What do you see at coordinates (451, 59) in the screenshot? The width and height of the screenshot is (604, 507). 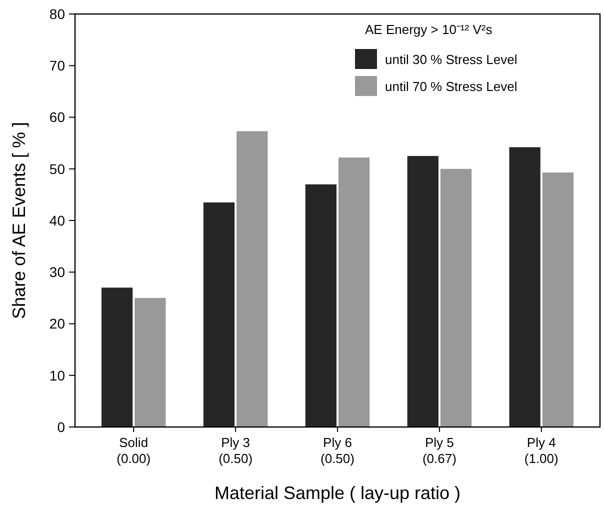 I see `legend-label: until 30 % Stress Level` at bounding box center [451, 59].